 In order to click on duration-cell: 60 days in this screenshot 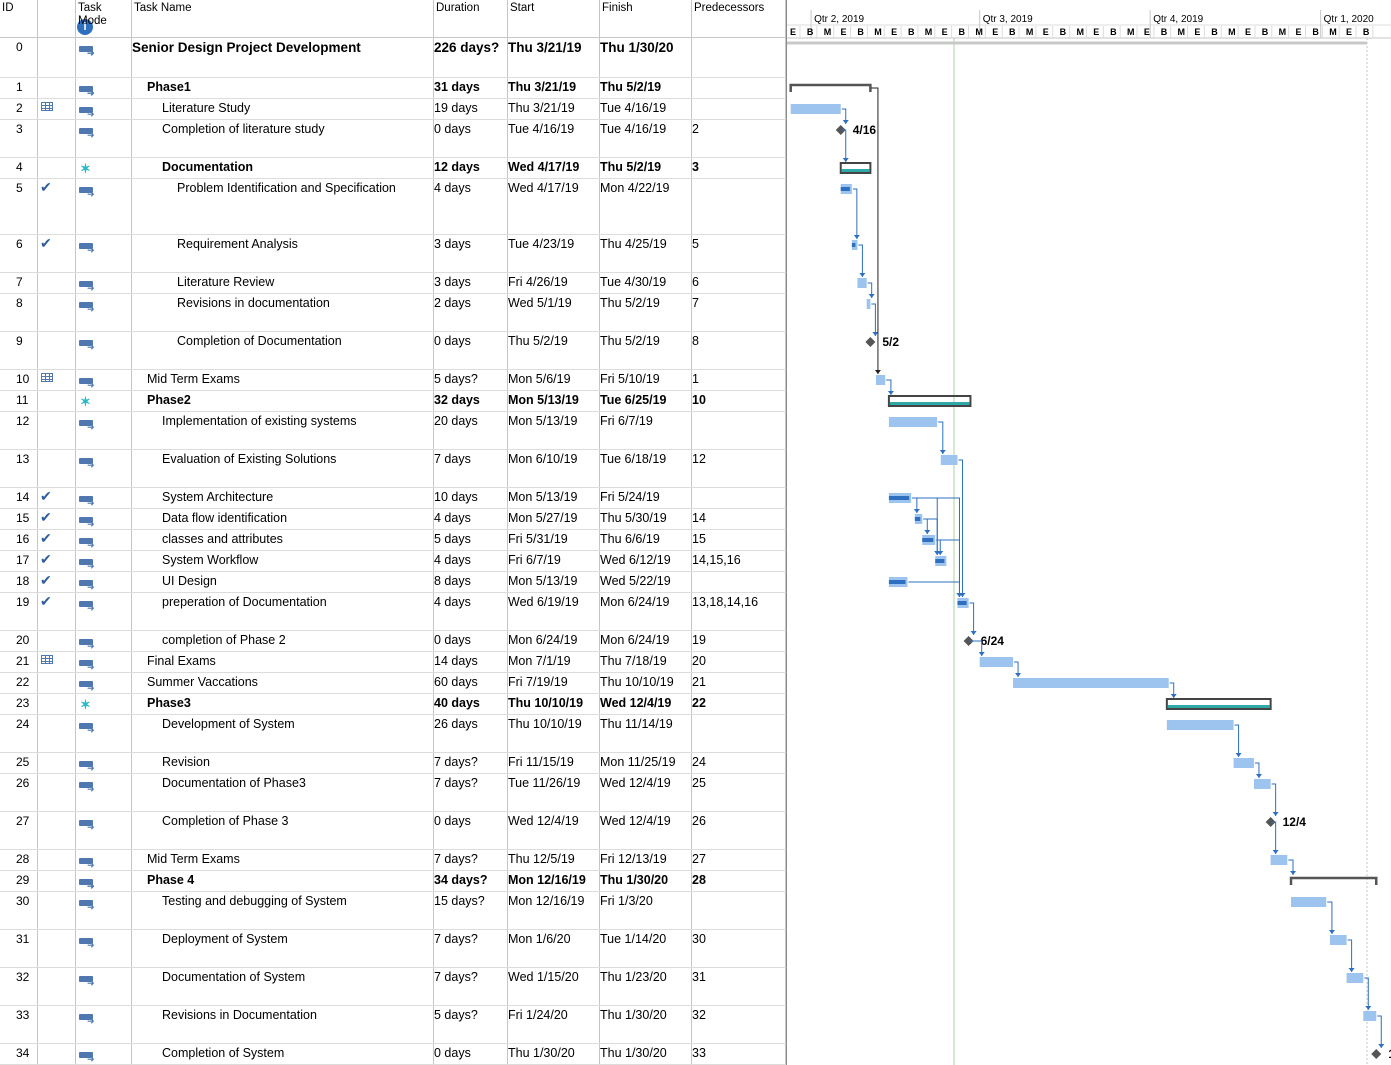, I will do `click(456, 682)`.